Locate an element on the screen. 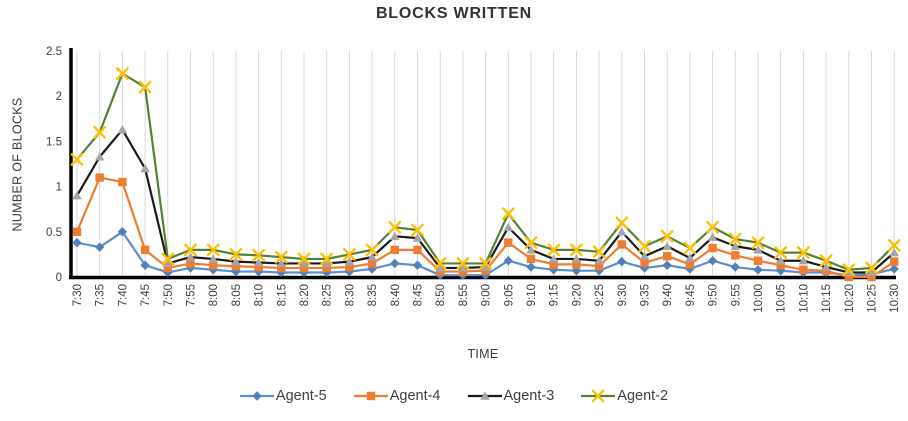 This screenshot has height=421, width=908. x-tick-label: 10:15 is located at coordinates (827, 298).